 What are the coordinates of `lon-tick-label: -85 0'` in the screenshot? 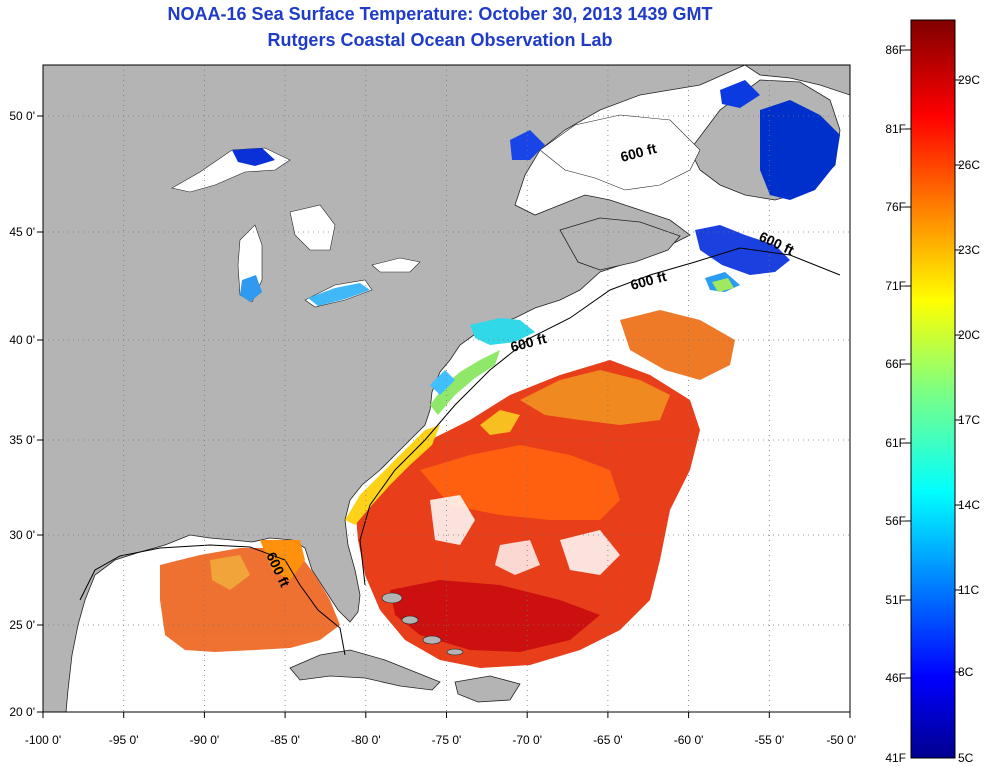 It's located at (285, 740).